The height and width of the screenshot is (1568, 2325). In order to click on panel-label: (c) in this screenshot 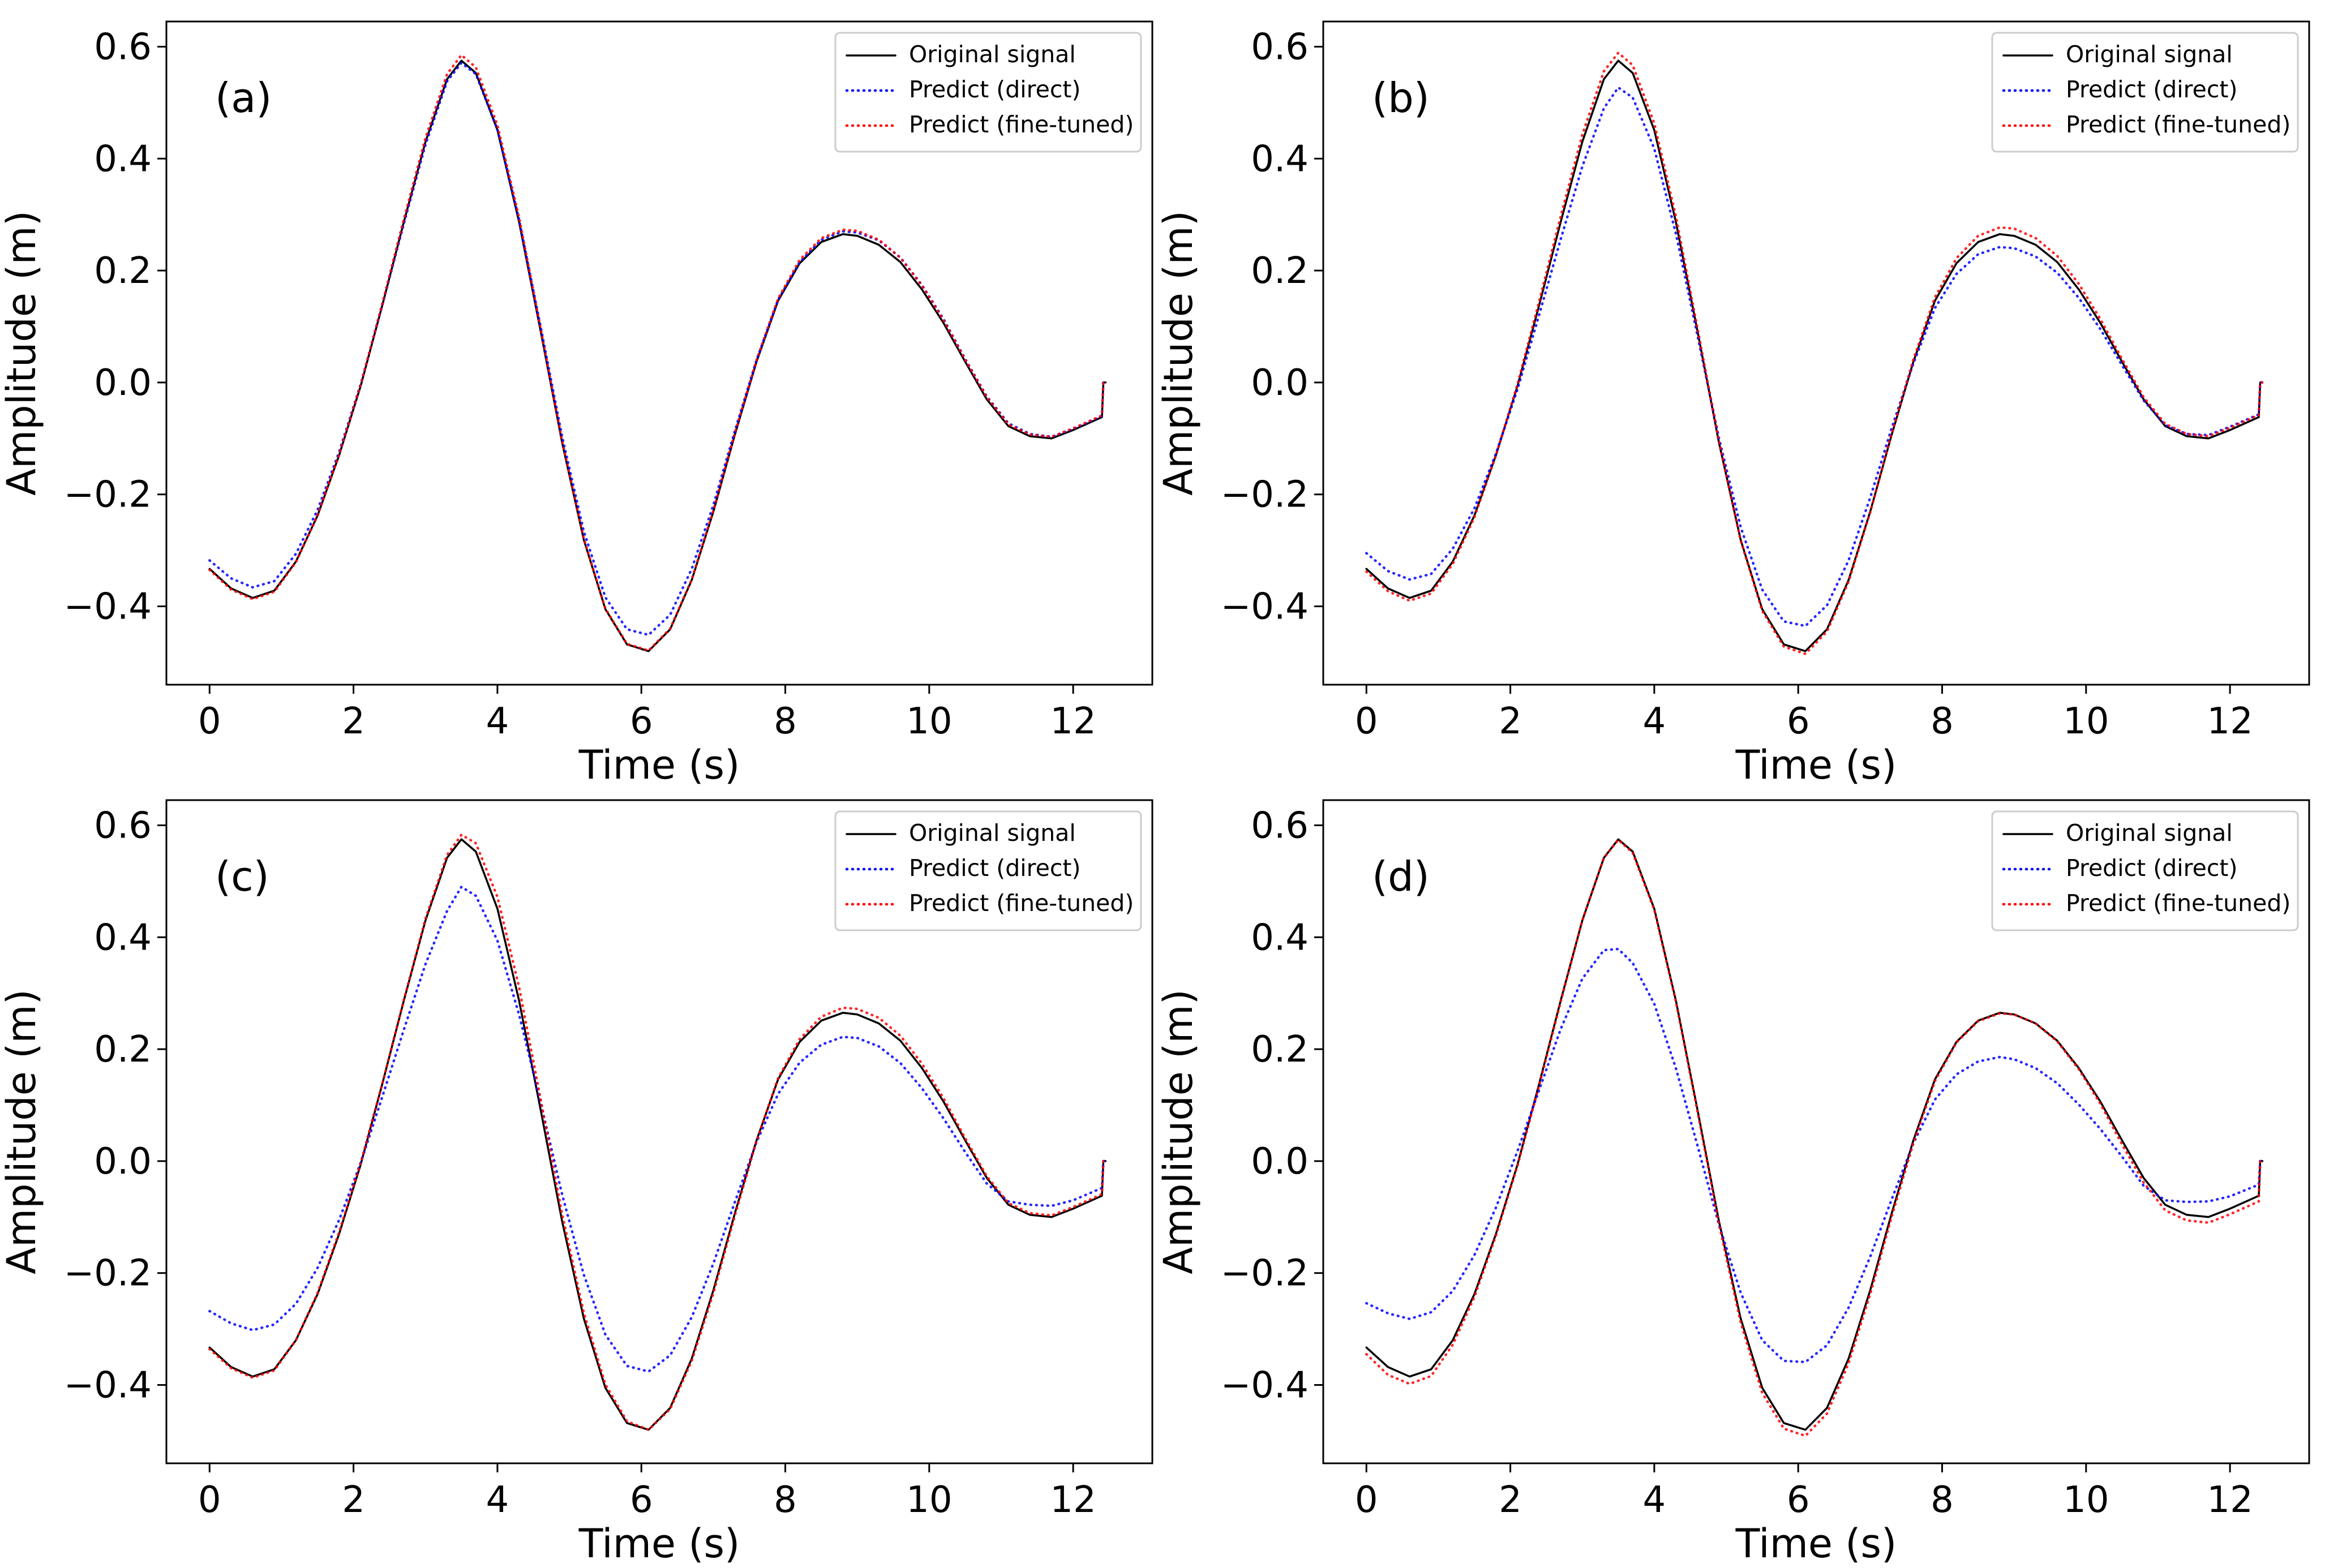, I will do `click(242, 876)`.